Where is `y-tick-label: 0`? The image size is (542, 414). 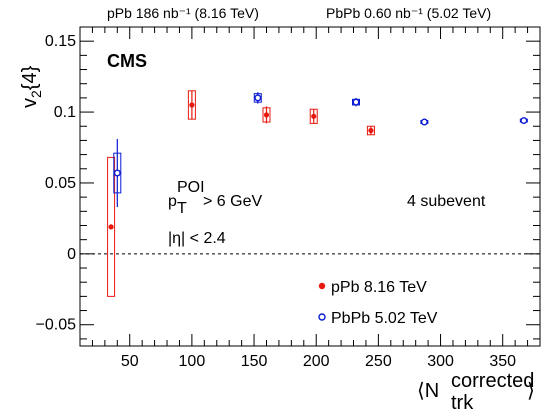
y-tick-label: 0 is located at coordinates (71, 254).